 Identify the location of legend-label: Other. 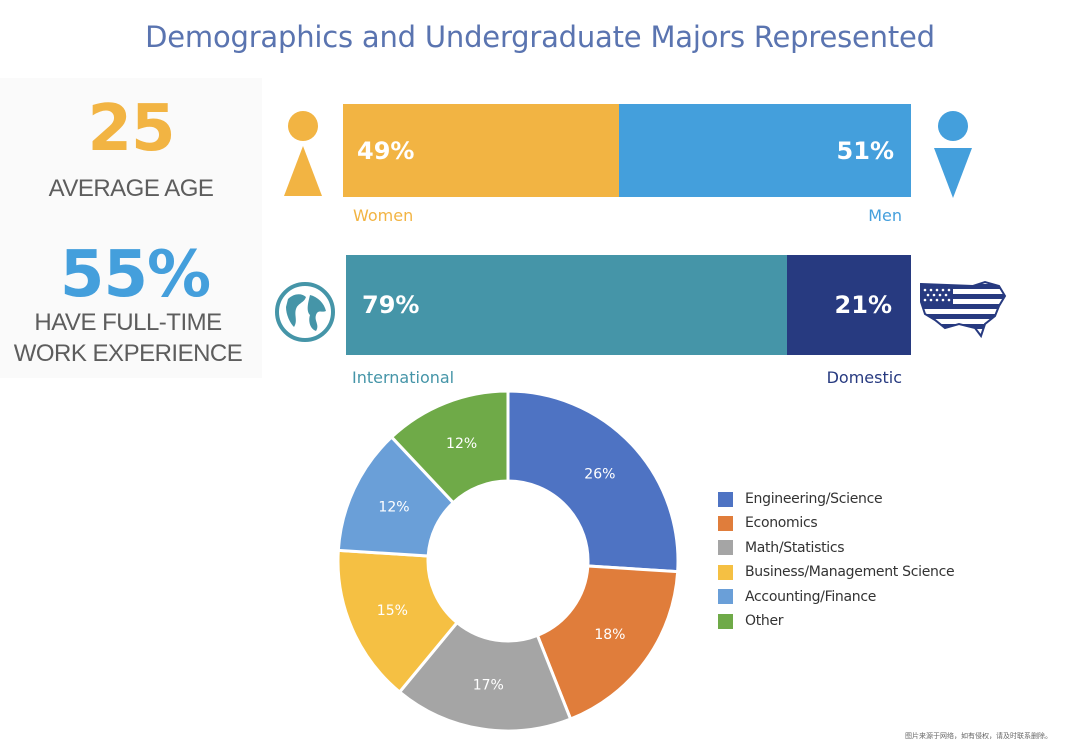
(764, 621).